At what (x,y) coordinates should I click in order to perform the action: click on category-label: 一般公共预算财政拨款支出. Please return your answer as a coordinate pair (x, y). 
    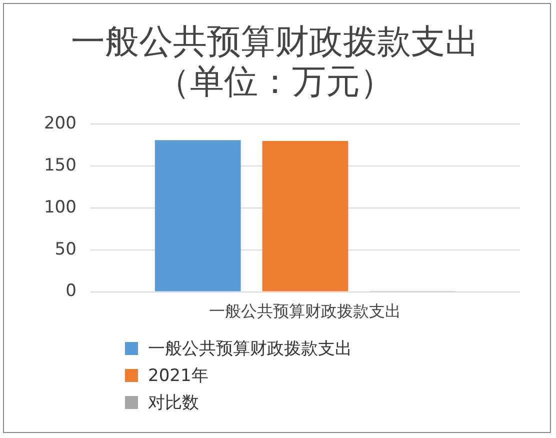
    Looking at the image, I should click on (305, 311).